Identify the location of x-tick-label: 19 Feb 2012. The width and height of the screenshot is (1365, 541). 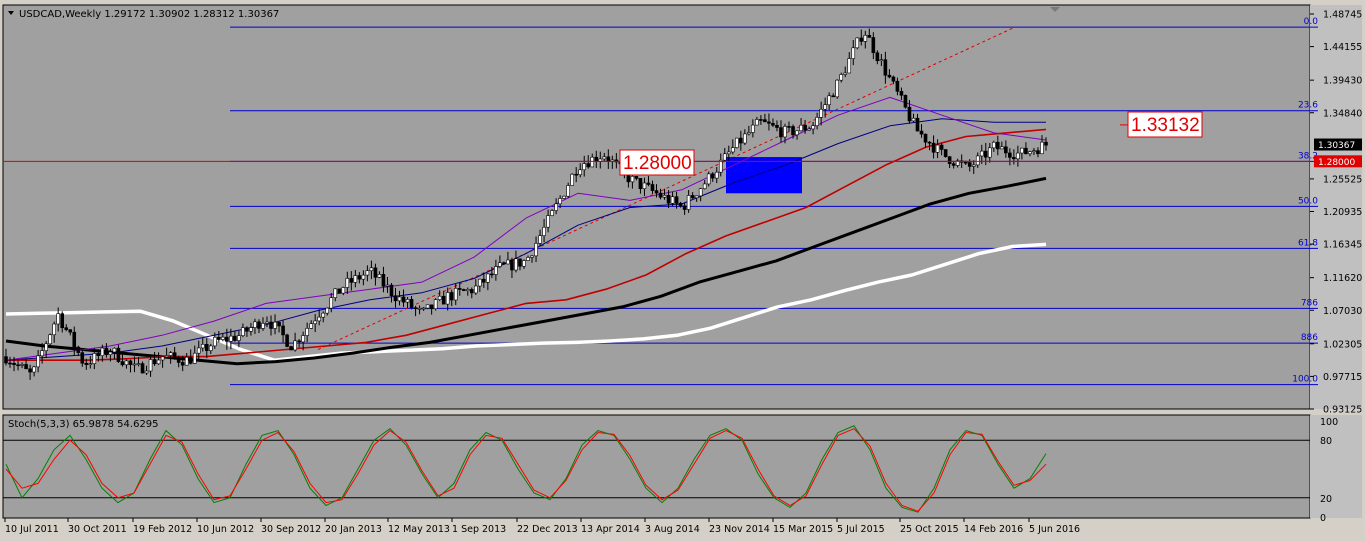
(162, 529).